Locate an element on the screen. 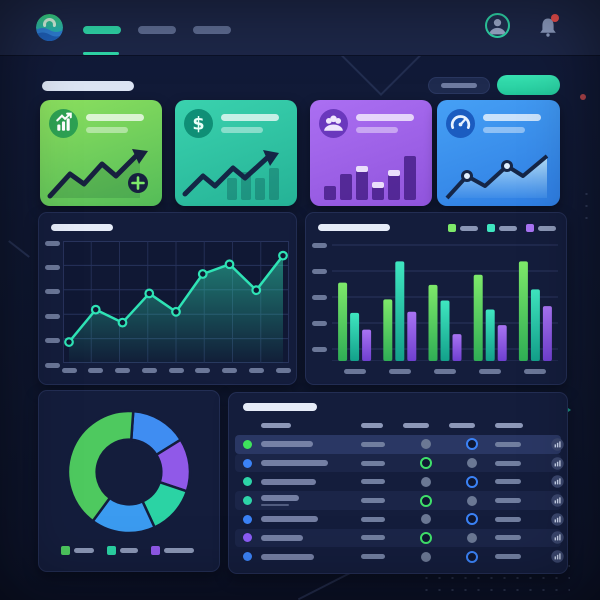 The width and height of the screenshot is (600, 600). status-indicator-ring-blue is located at coordinates (472, 556).